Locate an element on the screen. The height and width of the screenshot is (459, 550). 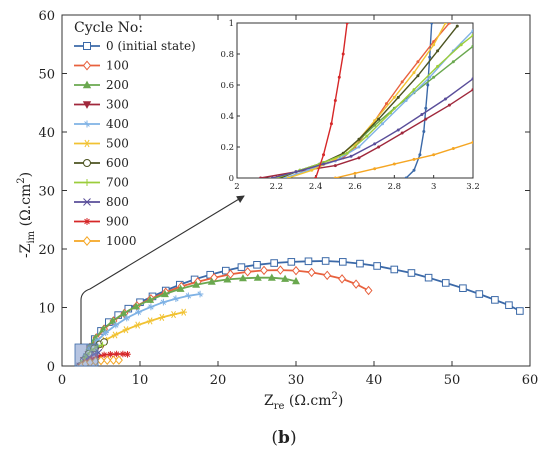
y-tick-label: 60 is located at coordinates (46, 16).